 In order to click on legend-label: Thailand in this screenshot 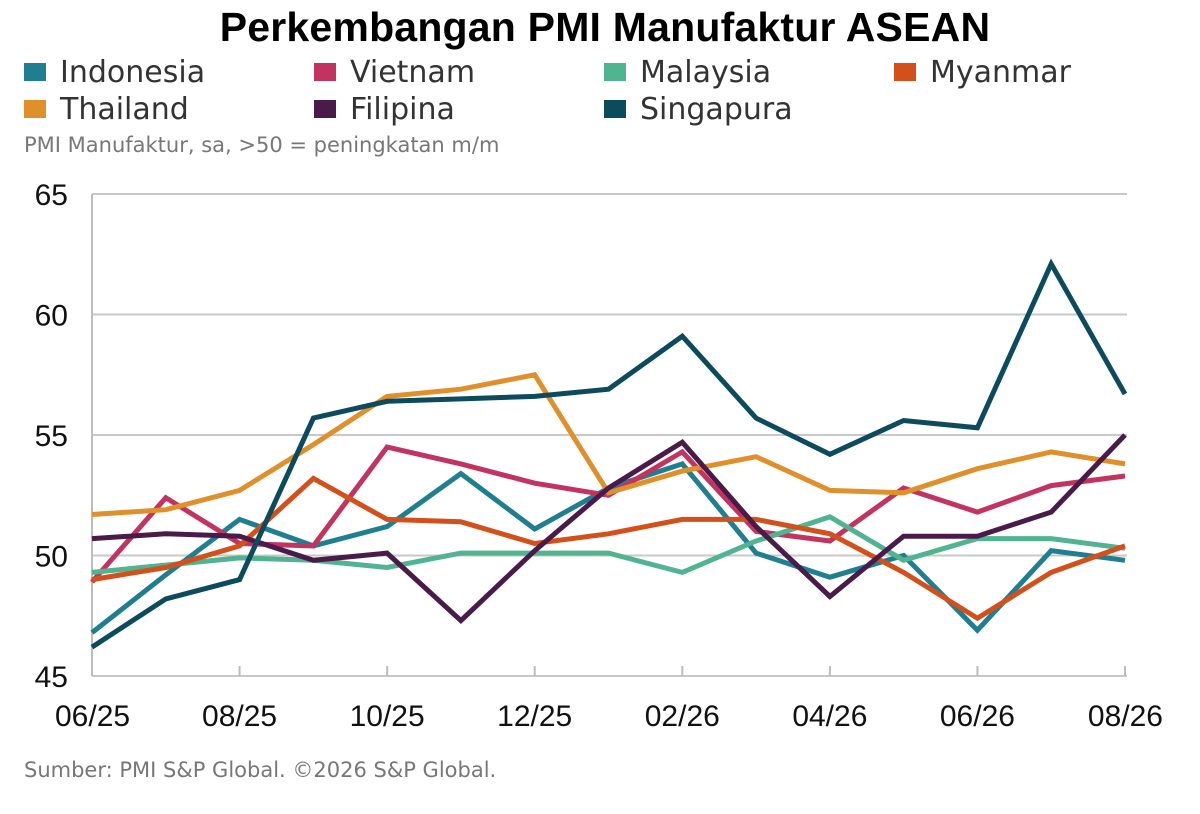, I will do `click(124, 109)`.